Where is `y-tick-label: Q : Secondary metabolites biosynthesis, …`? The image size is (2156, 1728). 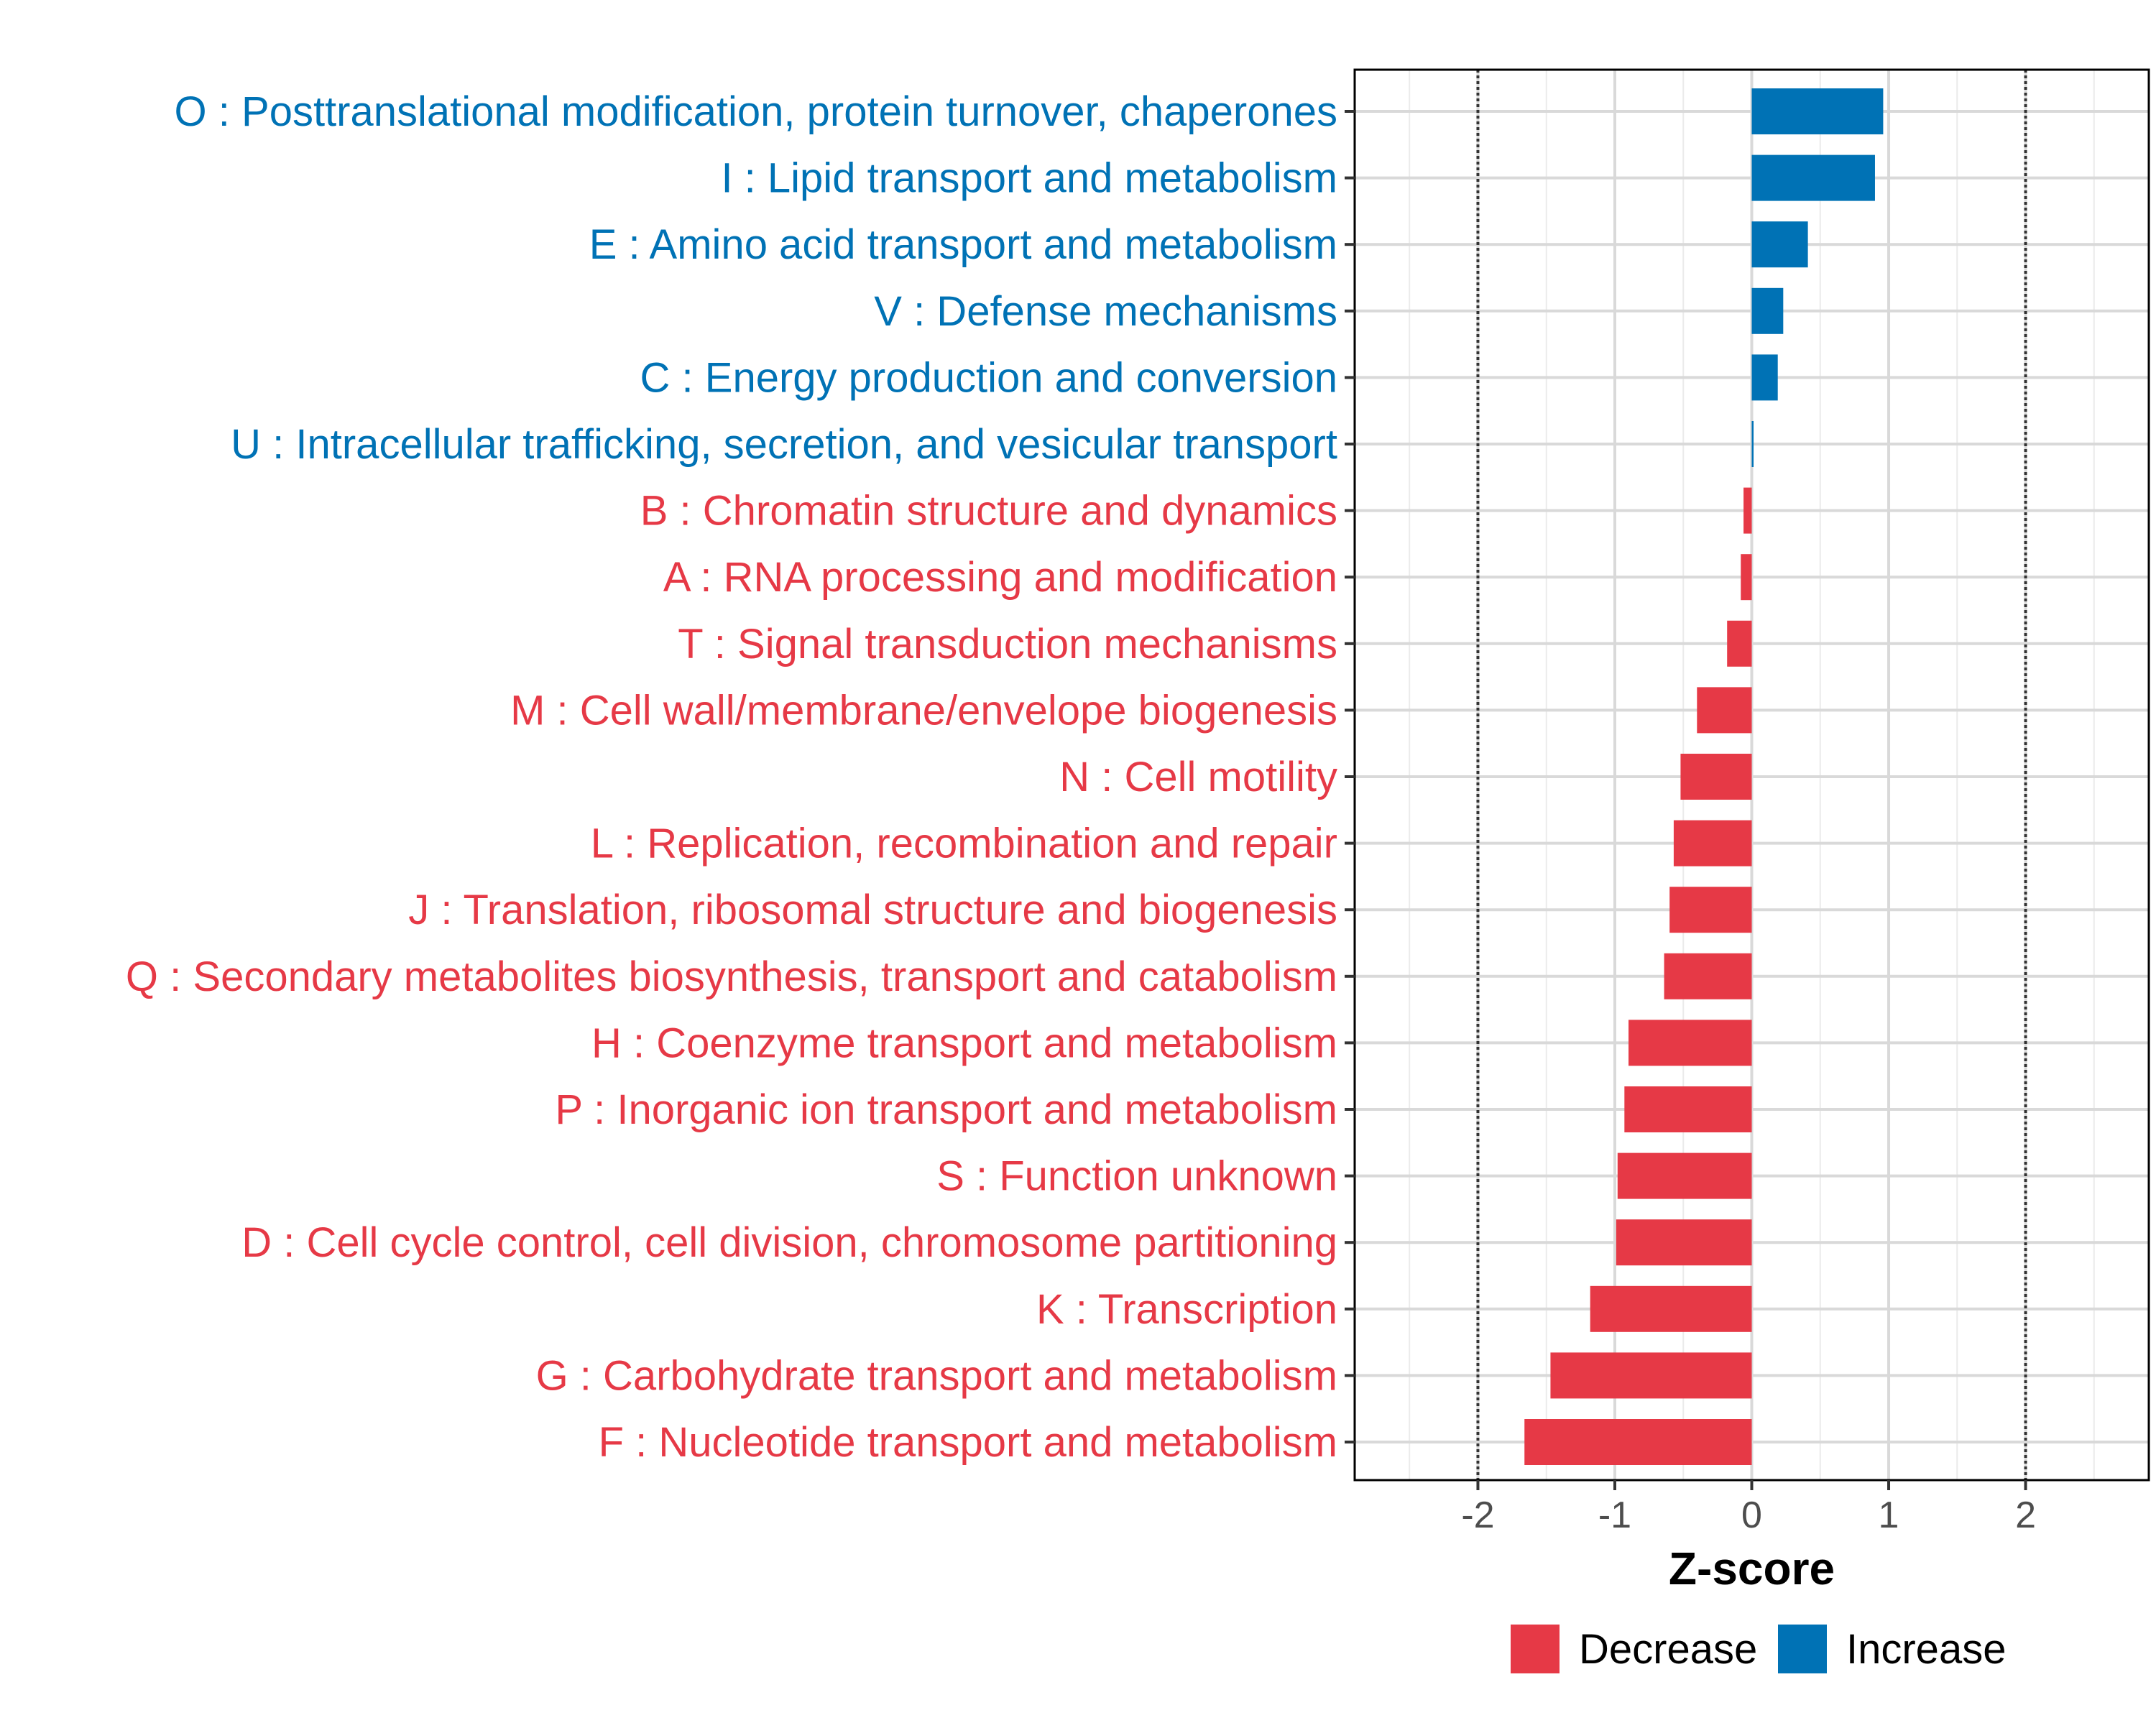 y-tick-label: Q : Secondary metabolites biosynthesis, … is located at coordinates (731, 976).